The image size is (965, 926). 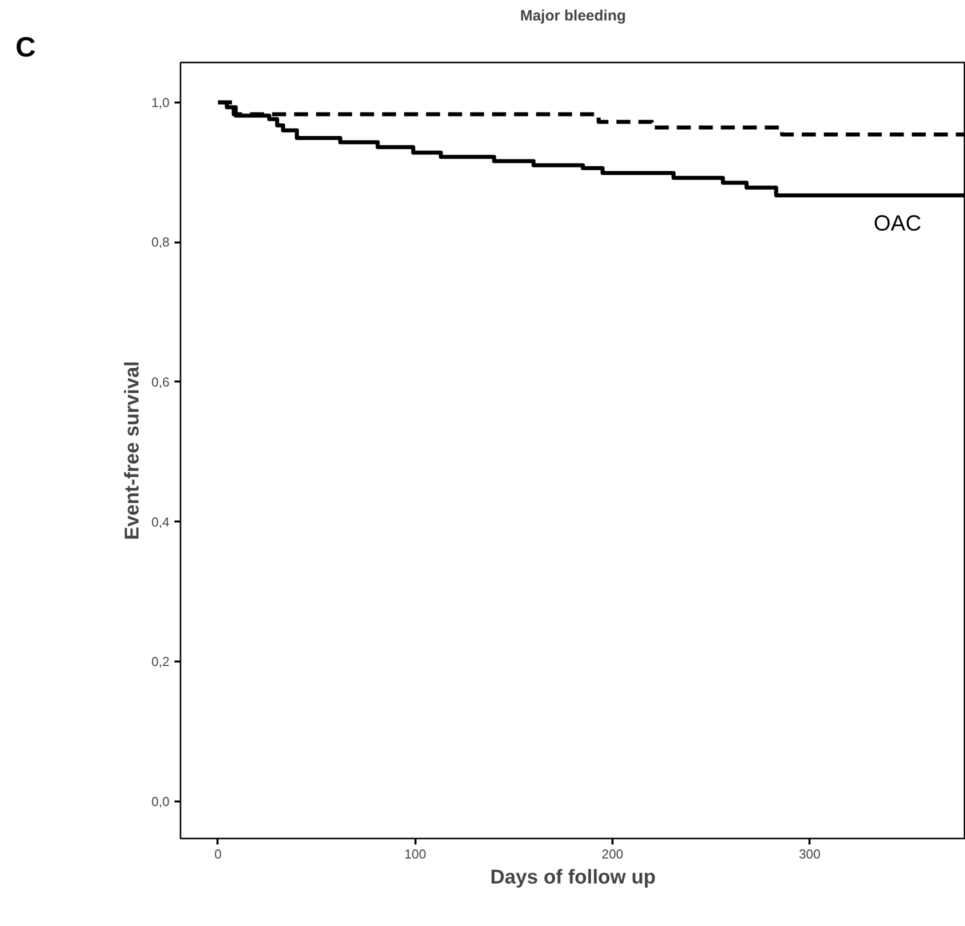 I want to click on annotation: OAC, so click(x=898, y=223).